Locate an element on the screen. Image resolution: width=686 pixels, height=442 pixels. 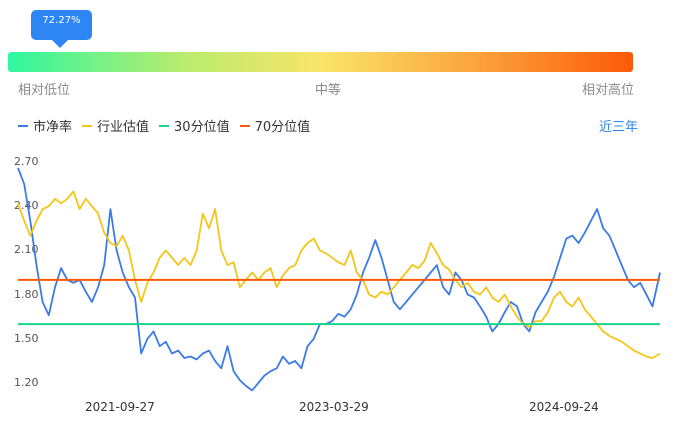
legend-item-p70: 70分位值 is located at coordinates (275, 125).